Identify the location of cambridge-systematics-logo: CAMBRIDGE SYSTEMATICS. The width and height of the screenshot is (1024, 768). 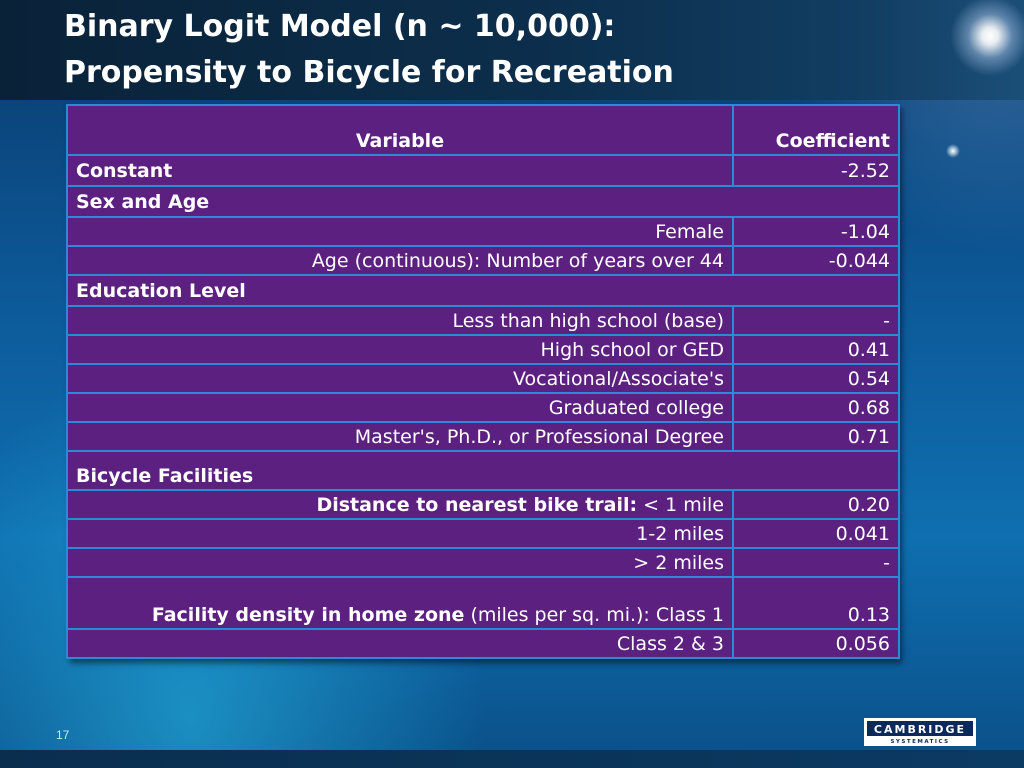
(920, 732).